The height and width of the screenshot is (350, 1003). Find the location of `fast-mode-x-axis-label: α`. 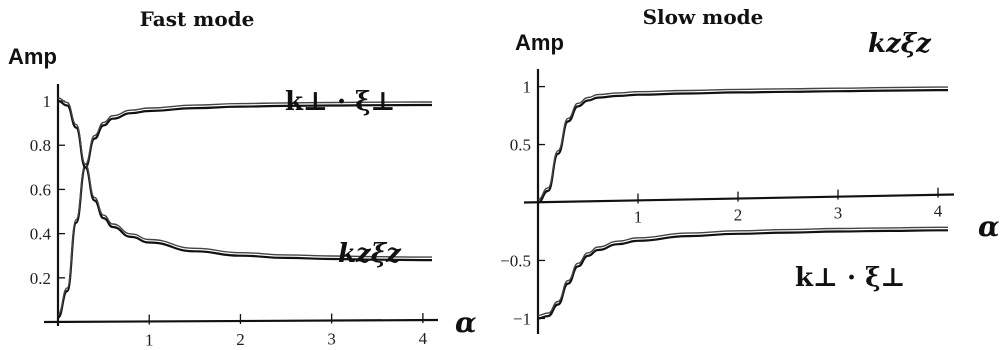

fast-mode-x-axis-label: α is located at coordinates (466, 322).